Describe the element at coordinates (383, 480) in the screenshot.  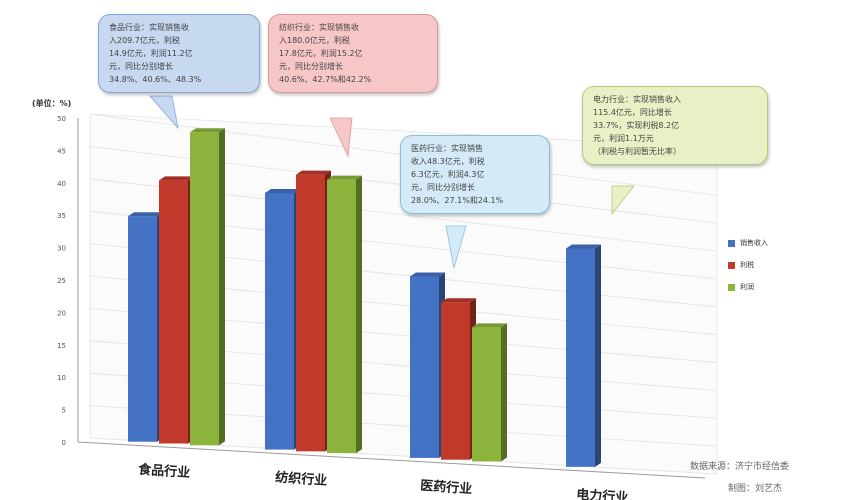
I see `category-labels: 食品行业 纺织行业 医药行业 电力行业` at that location.